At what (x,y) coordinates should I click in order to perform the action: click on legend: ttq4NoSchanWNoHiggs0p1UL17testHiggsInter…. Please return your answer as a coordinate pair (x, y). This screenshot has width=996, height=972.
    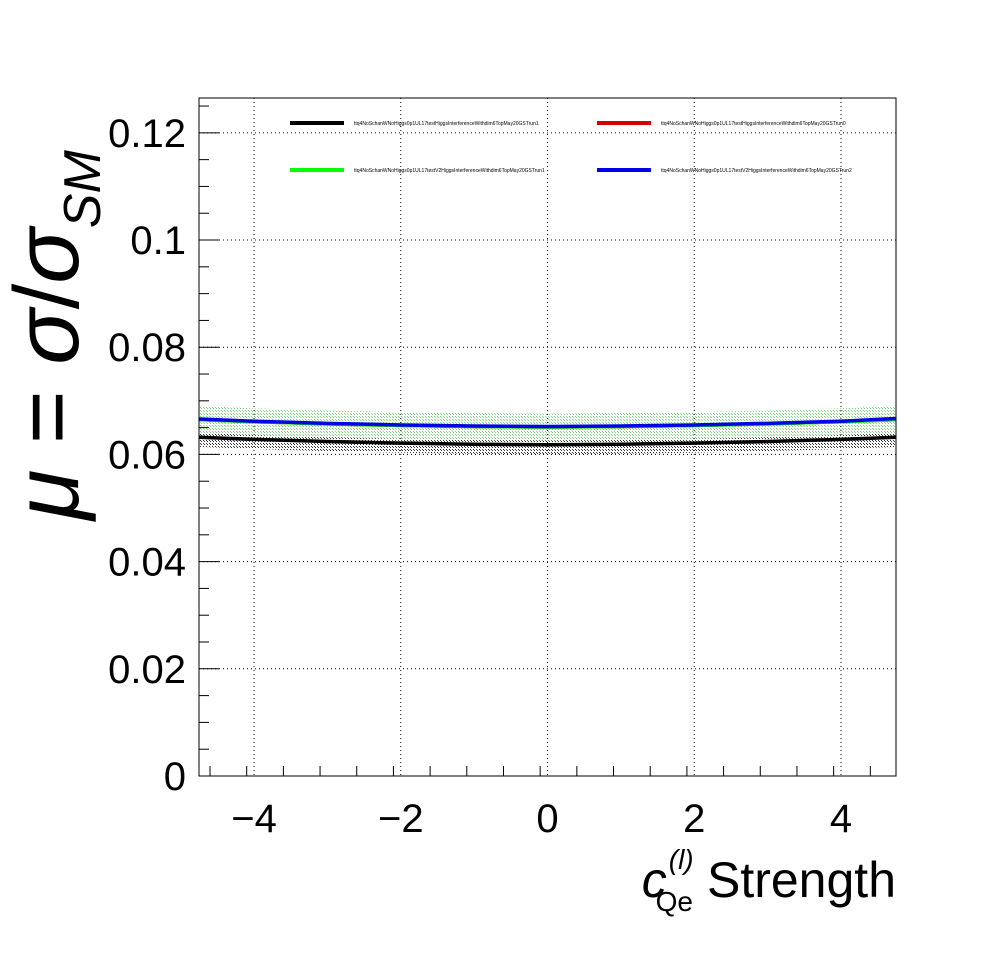
    Looking at the image, I should click on (571, 147).